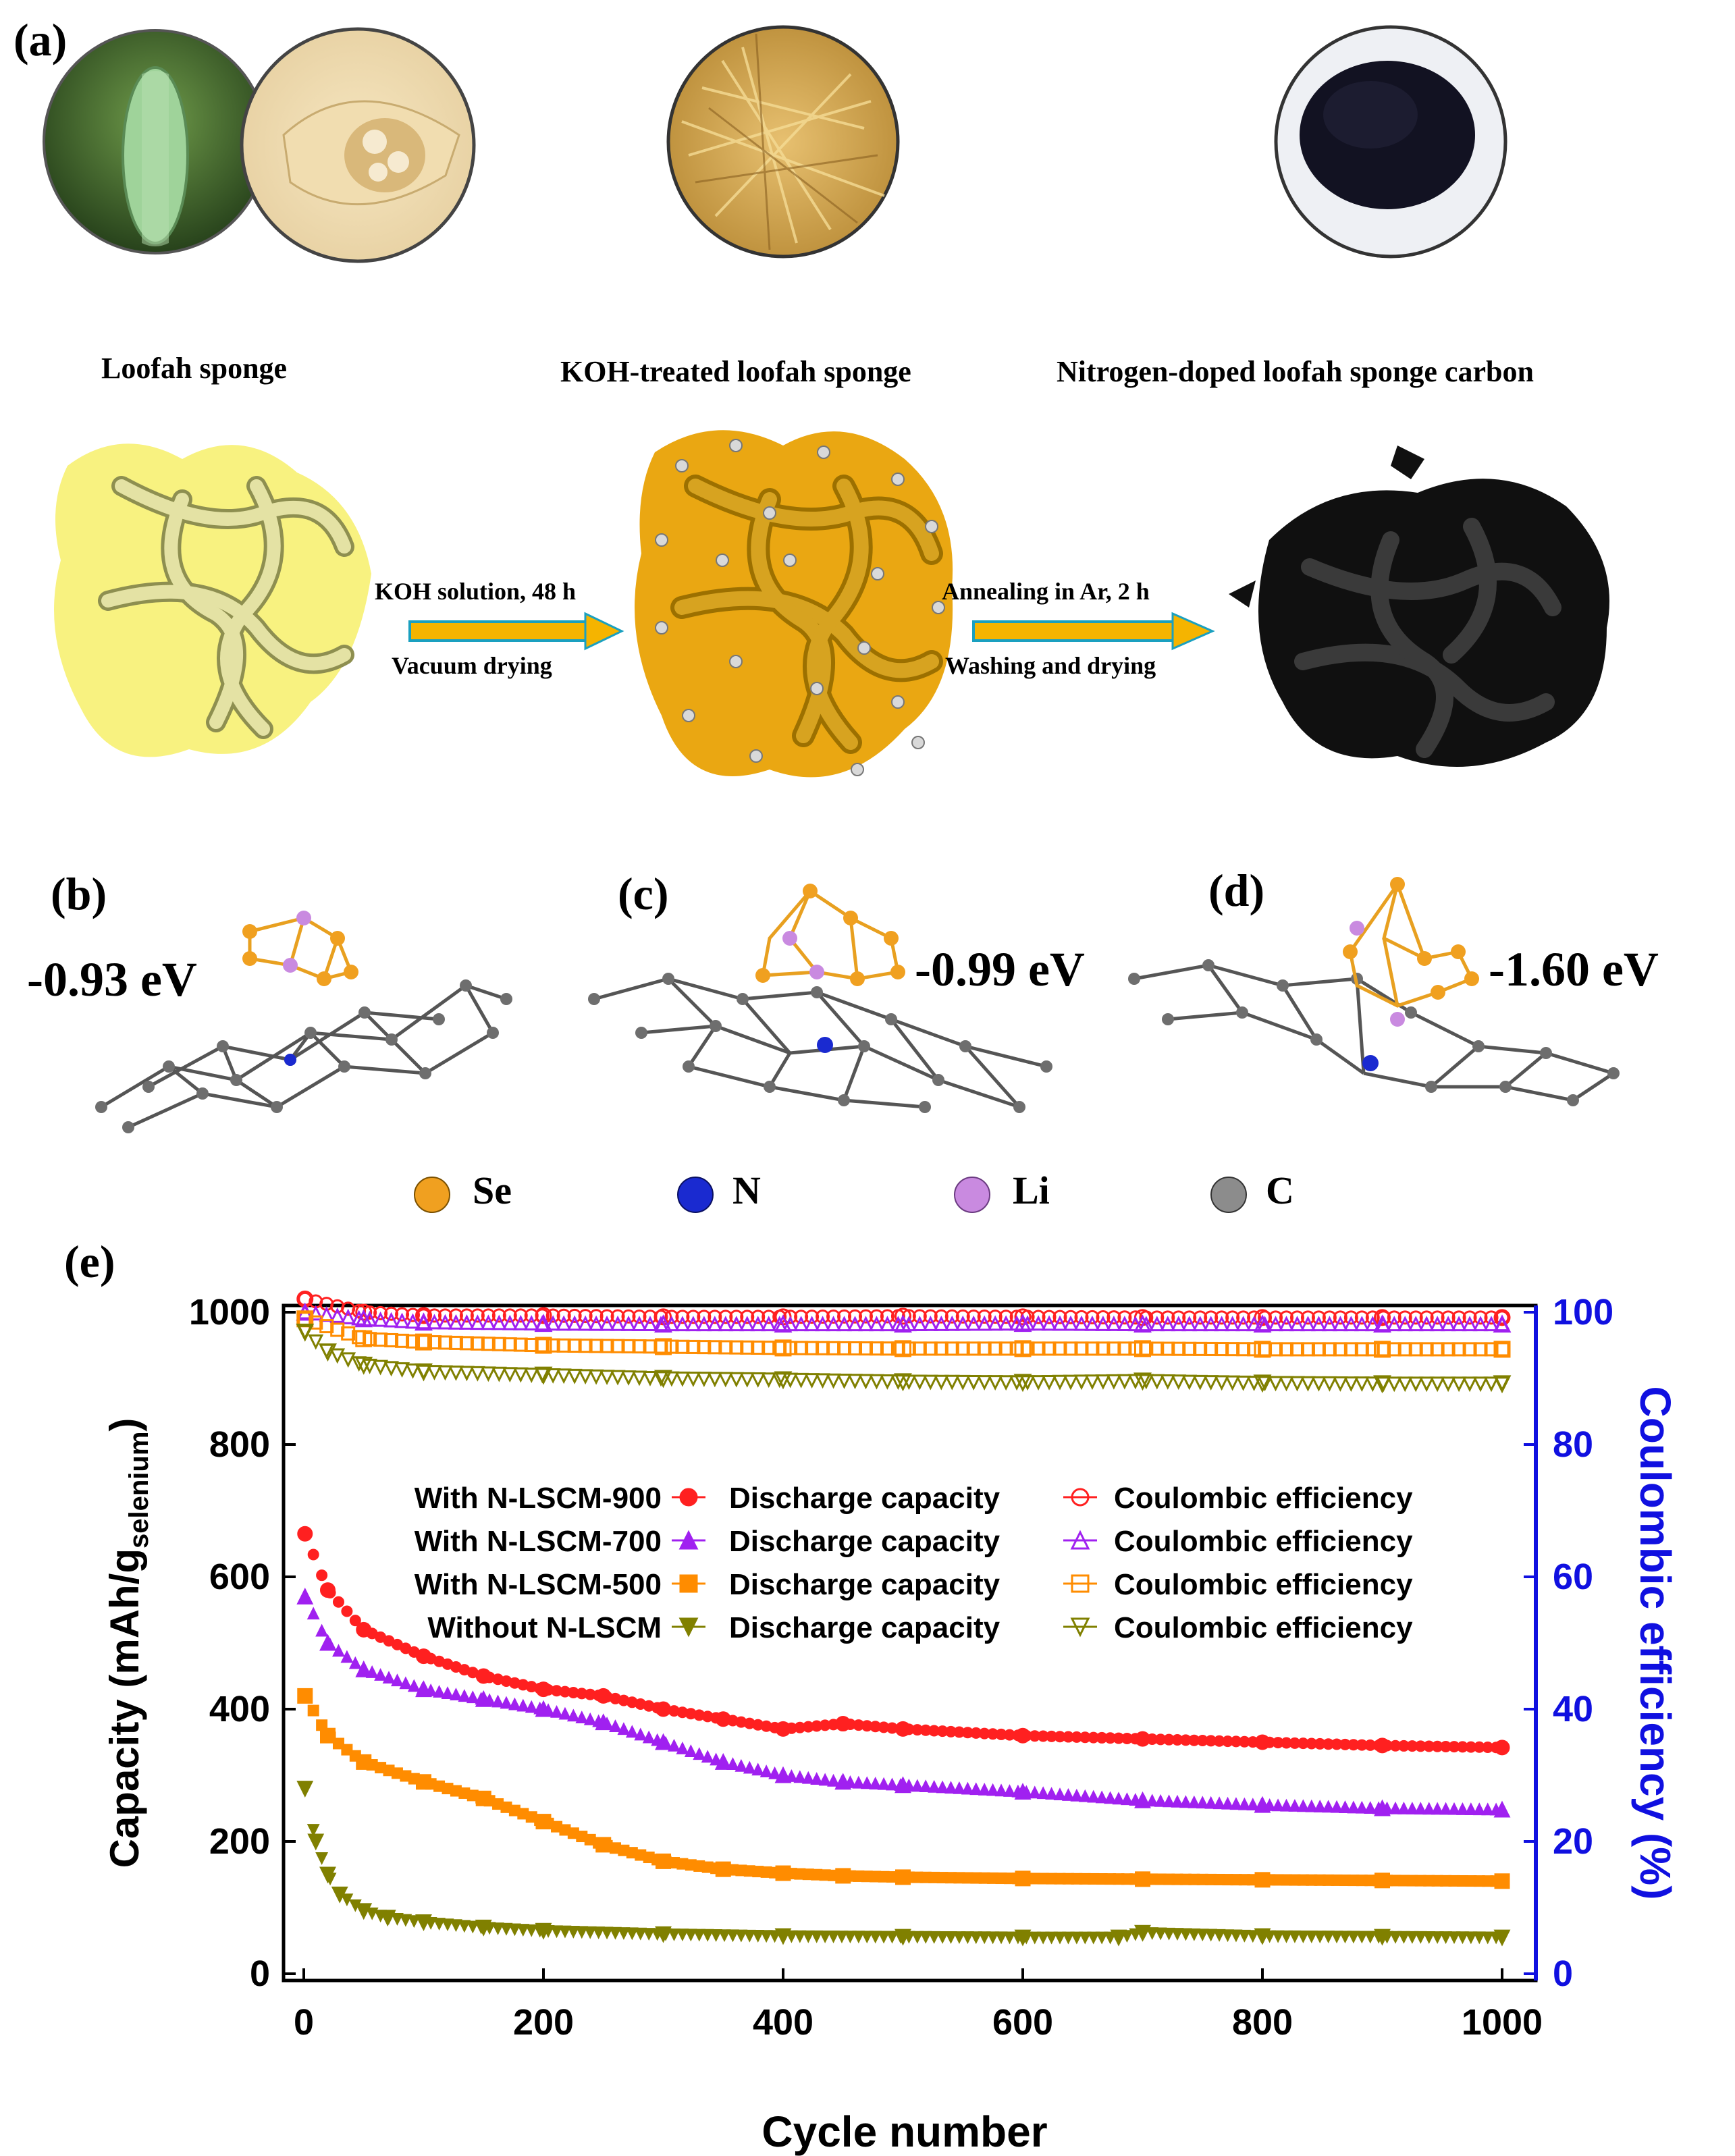 Image resolution: width=1735 pixels, height=2156 pixels. Describe the element at coordinates (1419, 606) in the screenshot. I see `schematic-n-doped-carbon` at that location.